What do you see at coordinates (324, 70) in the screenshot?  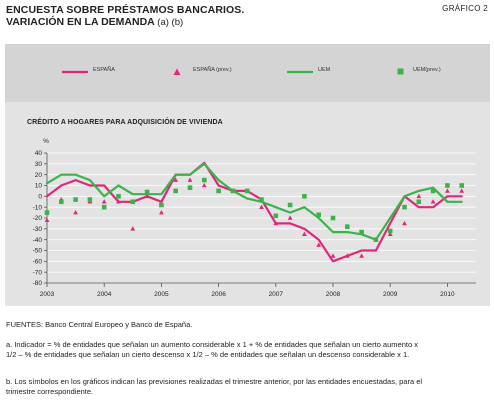 I see `legend-label-uem: UEM` at bounding box center [324, 70].